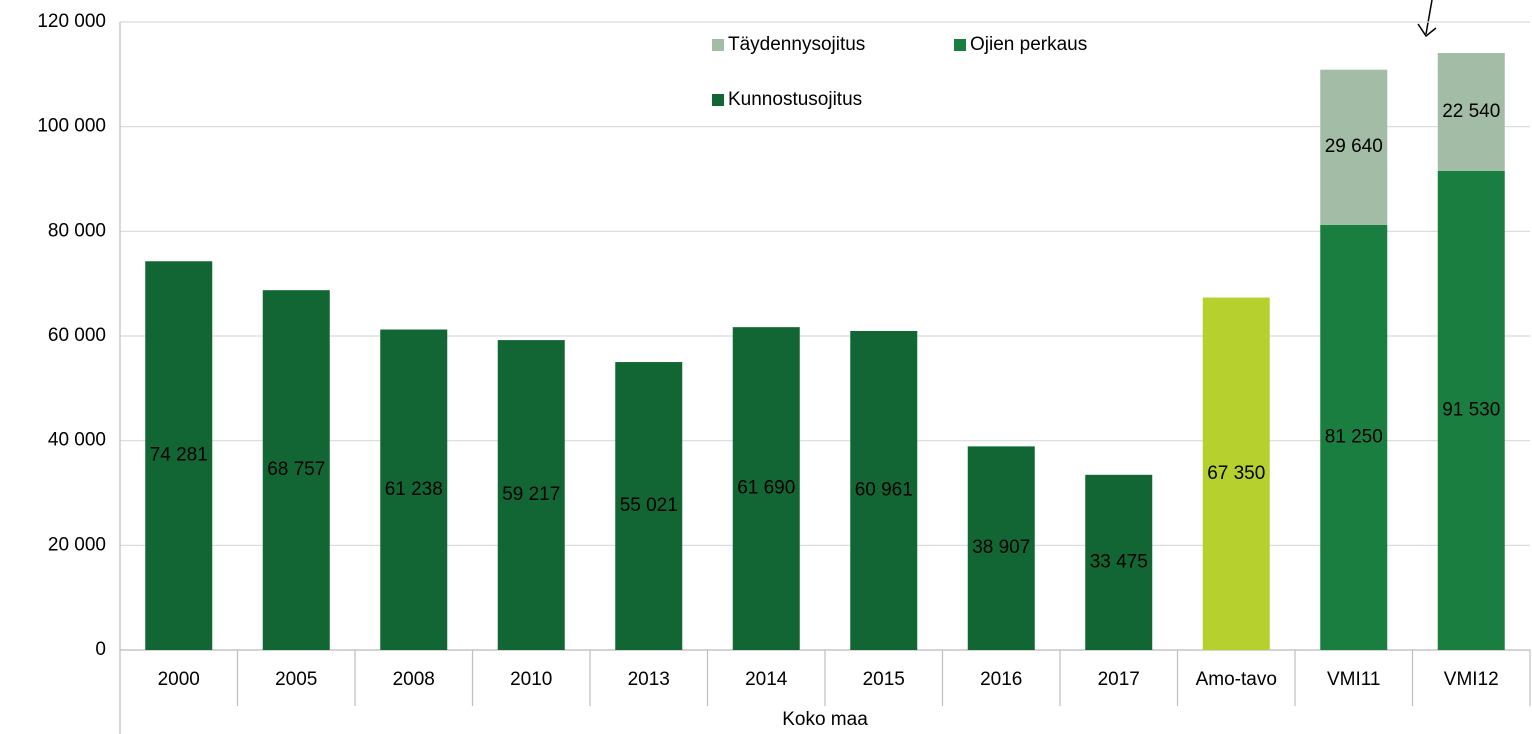  What do you see at coordinates (1471, 679) in the screenshot?
I see `x-tick-label: VMI12` at bounding box center [1471, 679].